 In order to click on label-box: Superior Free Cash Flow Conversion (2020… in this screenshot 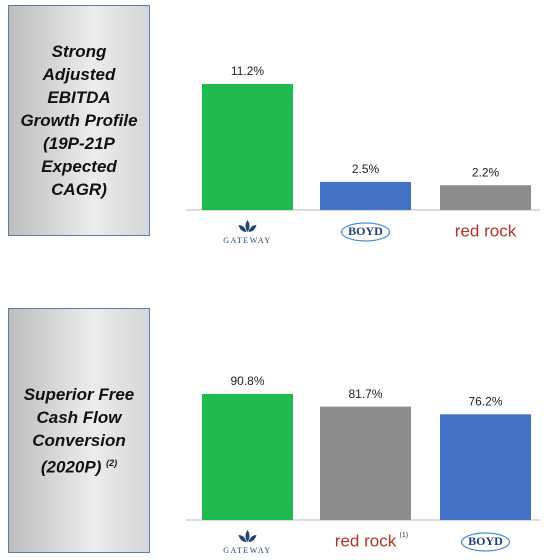, I will do `click(79, 430)`.